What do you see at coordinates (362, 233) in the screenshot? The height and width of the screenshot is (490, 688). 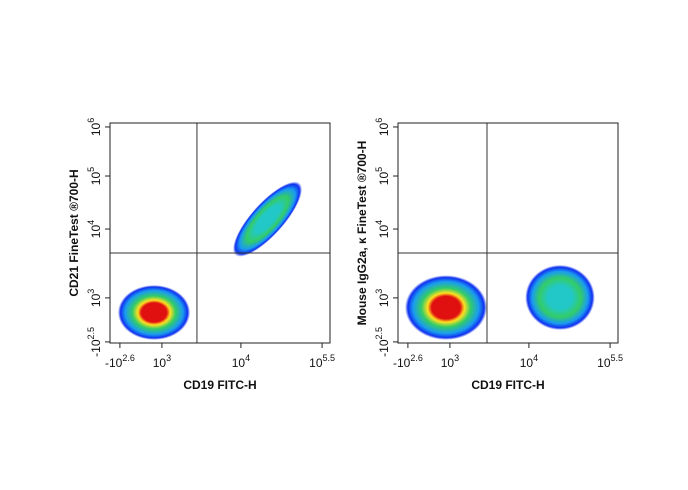 I see `y-axis-label: Mouse IgG2a, κ FineTest ®700-H` at bounding box center [362, 233].